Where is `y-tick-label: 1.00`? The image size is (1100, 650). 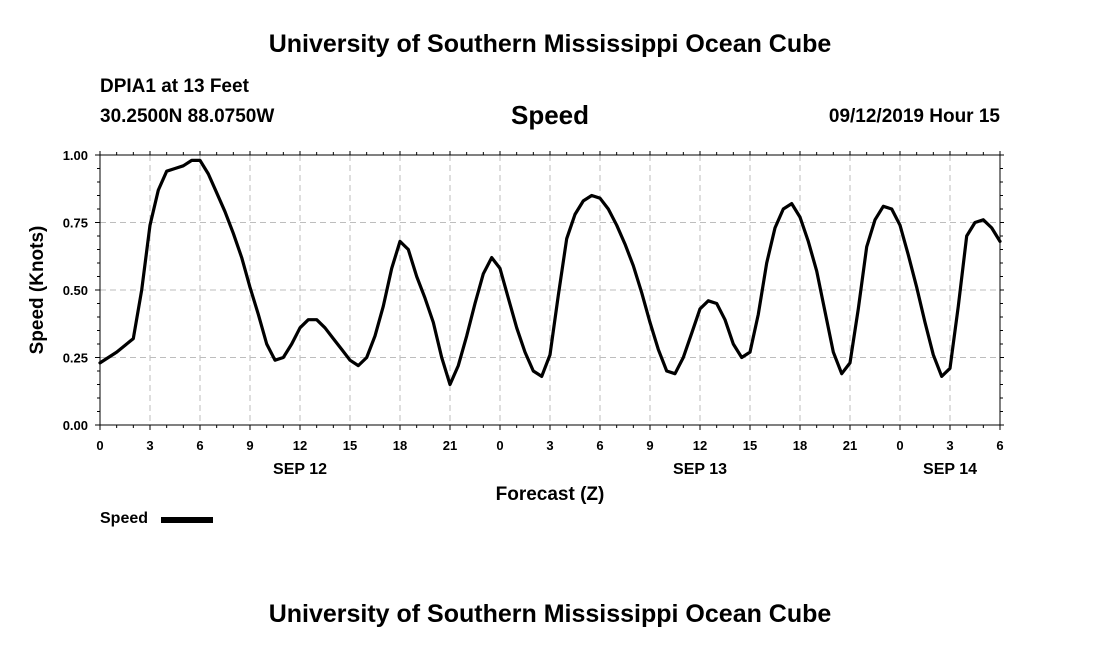
y-tick-label: 1.00 is located at coordinates (75, 155).